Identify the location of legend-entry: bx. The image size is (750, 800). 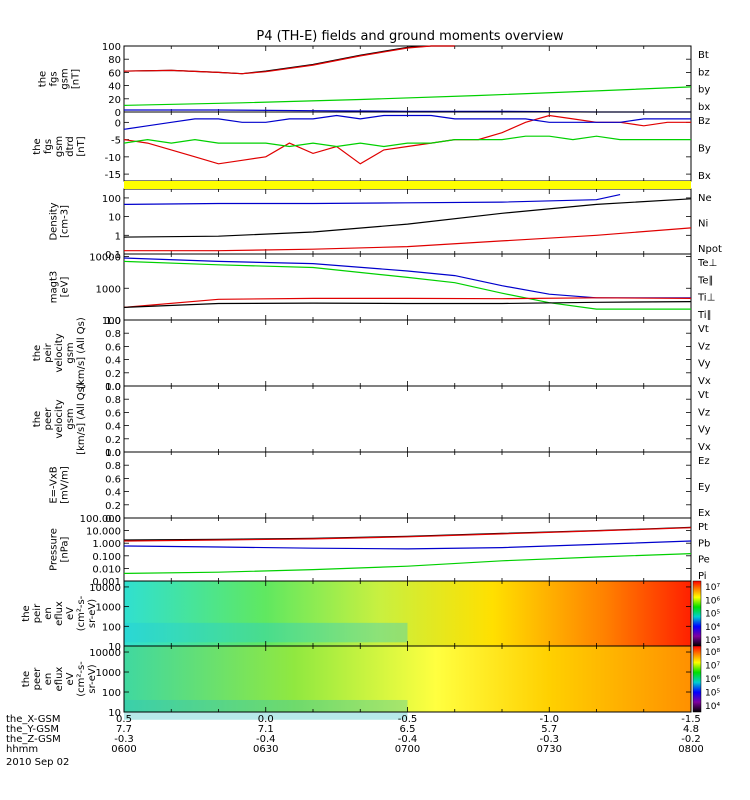
(704, 107).